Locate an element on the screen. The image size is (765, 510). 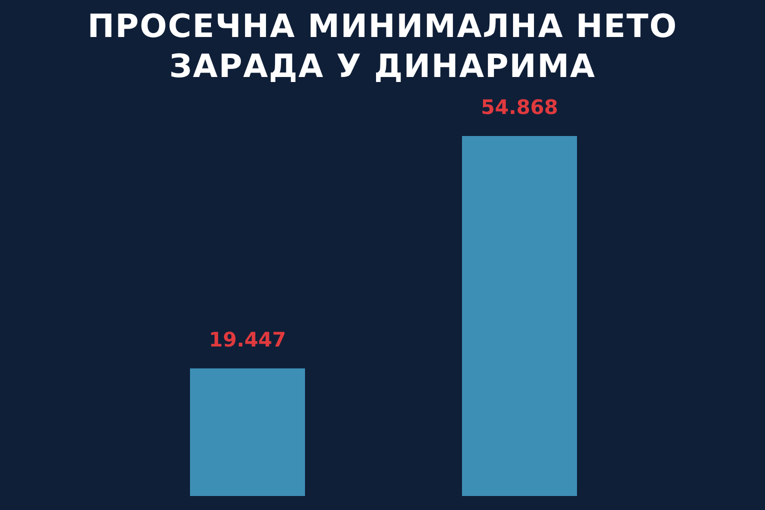
chart-title: ПРОСЕЧНА МИНИМАЛНА НЕТО ЗАРАДА У ДИНАРИМА is located at coordinates (382, 46).